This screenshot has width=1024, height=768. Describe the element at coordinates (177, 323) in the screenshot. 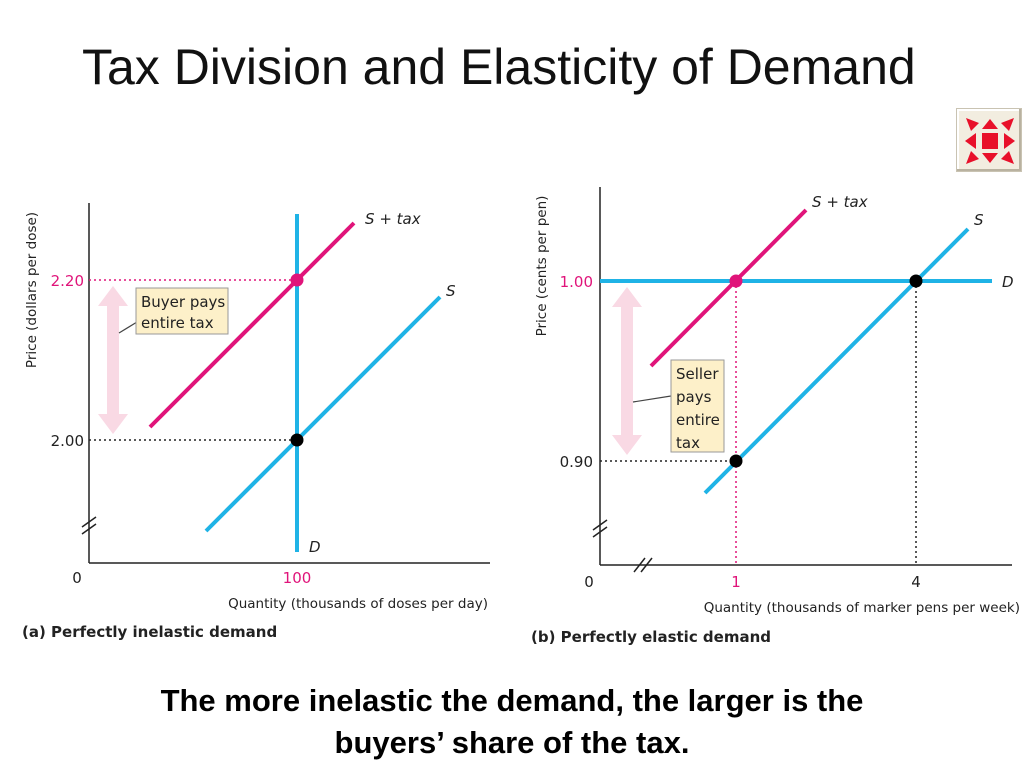

I see `panel-a-note-line2: entire tax` at that location.